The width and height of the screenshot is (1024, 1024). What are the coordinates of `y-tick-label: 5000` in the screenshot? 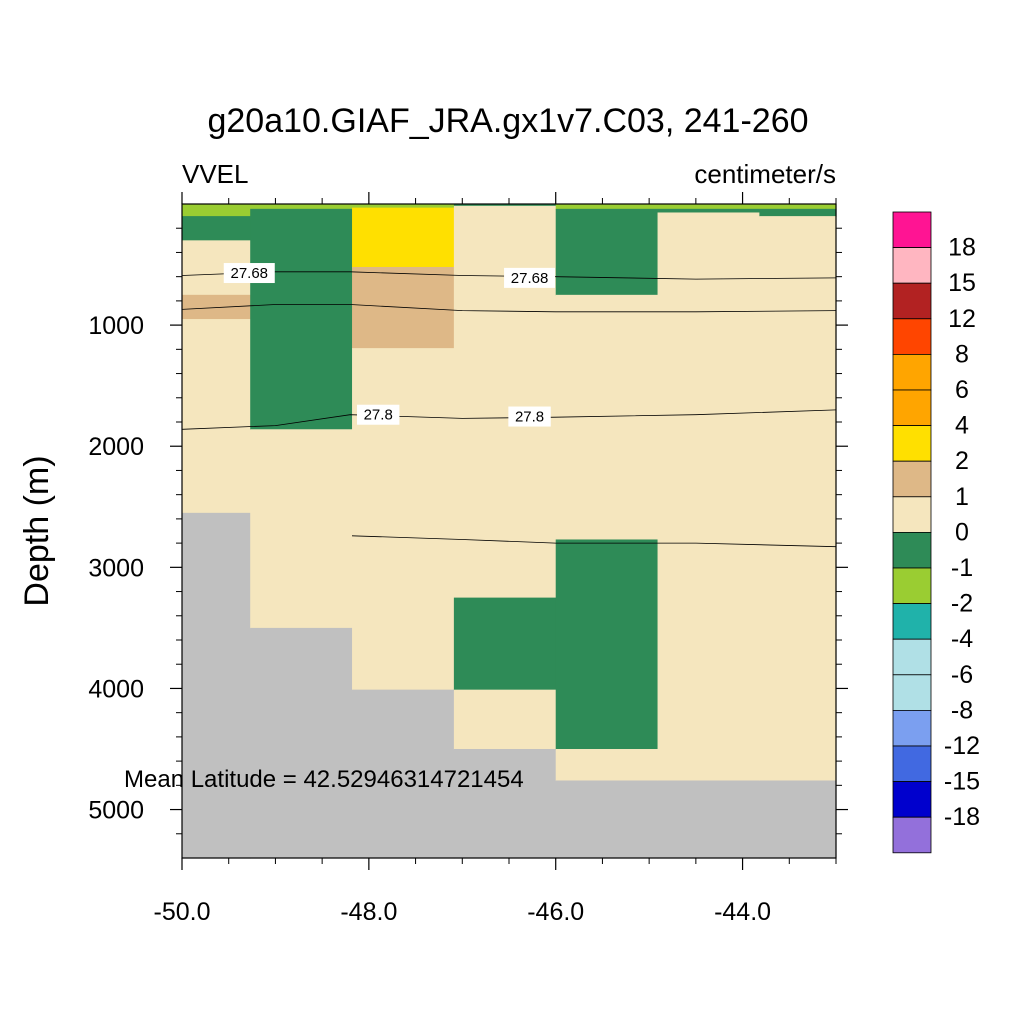 It's located at (116, 811).